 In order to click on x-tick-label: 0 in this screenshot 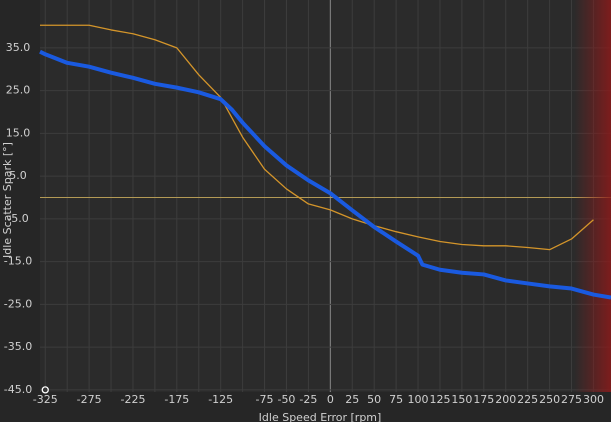, I will do `click(330, 399)`.